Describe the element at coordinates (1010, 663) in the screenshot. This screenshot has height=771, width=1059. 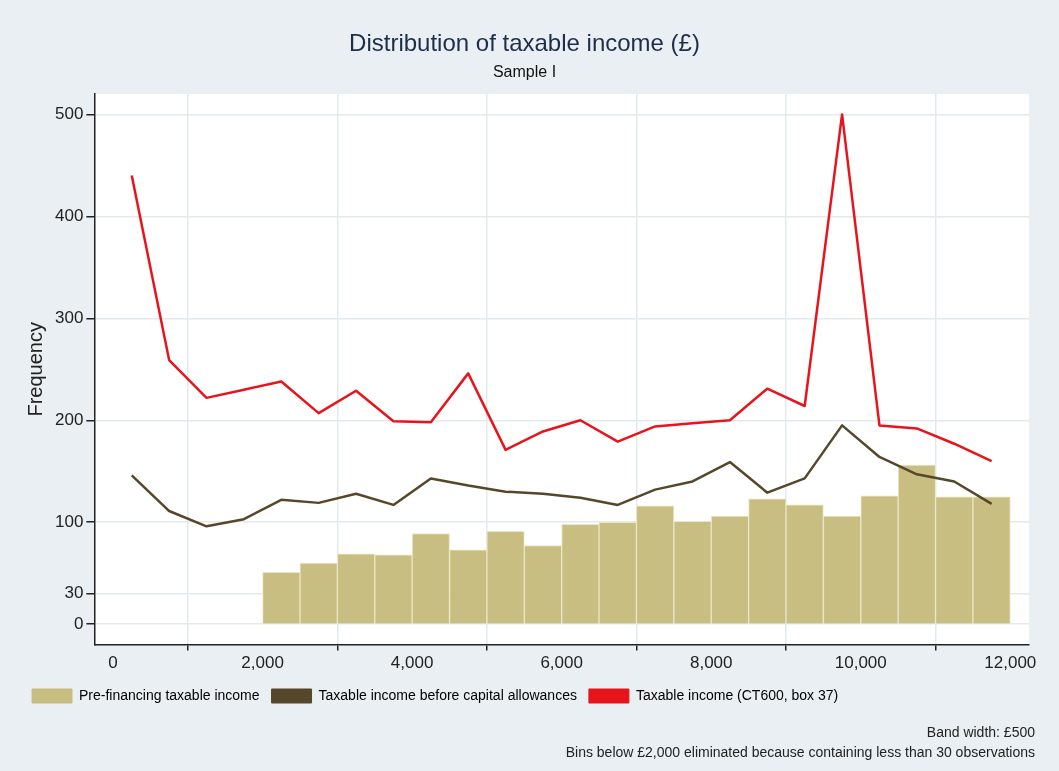
I see `x-tick-label: 12,000` at that location.